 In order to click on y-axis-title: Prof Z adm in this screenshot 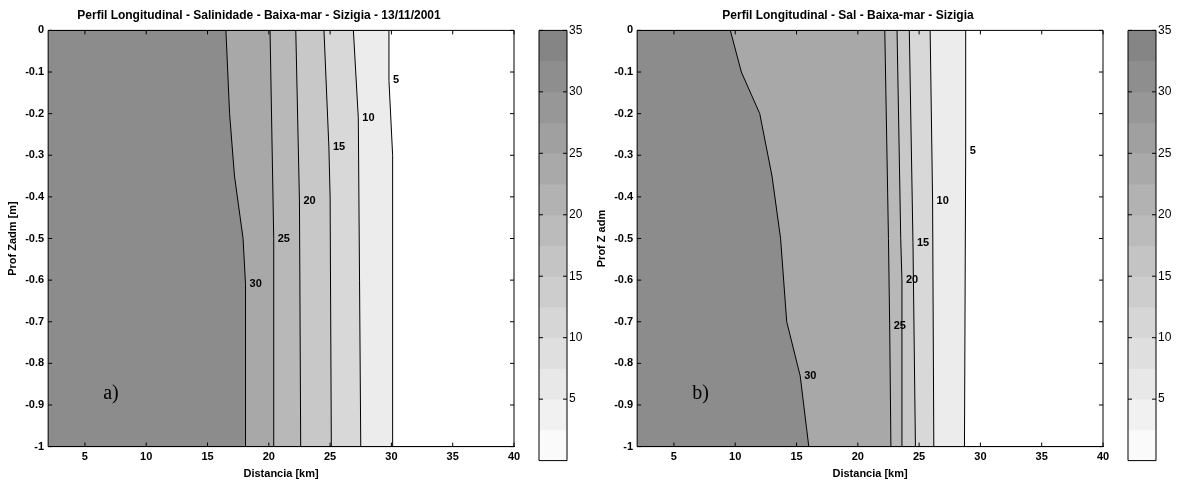, I will do `click(600, 238)`.